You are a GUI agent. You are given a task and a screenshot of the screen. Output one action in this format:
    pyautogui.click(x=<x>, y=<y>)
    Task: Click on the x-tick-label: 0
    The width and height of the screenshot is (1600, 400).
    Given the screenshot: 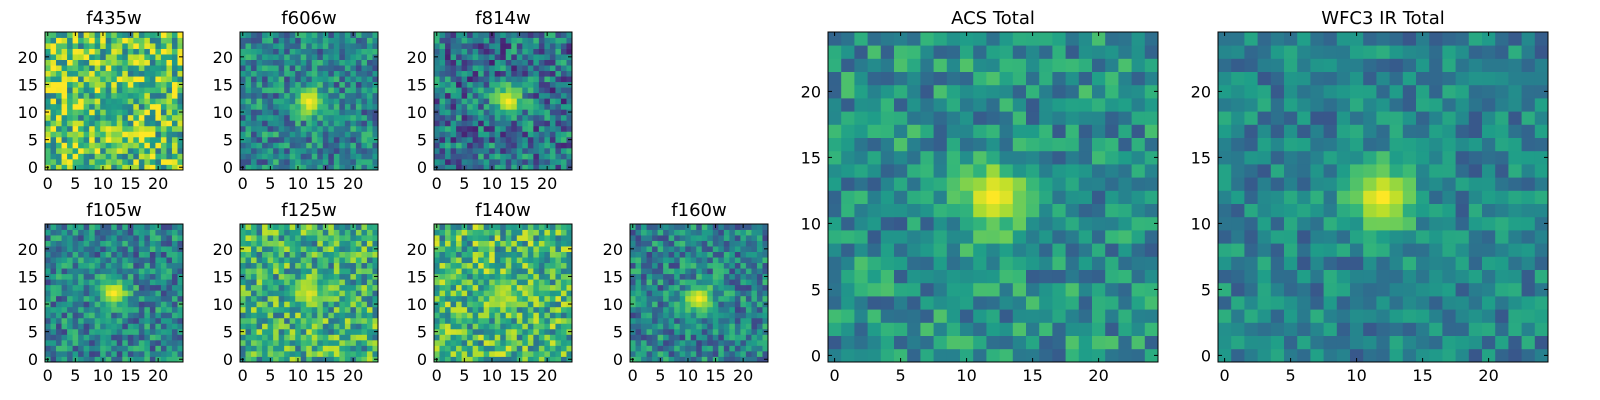 What is the action you would take?
    pyautogui.click(x=48, y=183)
    